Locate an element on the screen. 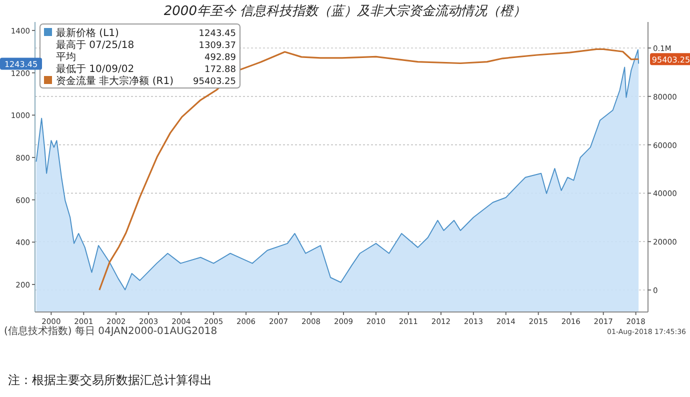 The image size is (690, 397). annotation: 492.89 is located at coordinates (220, 58).